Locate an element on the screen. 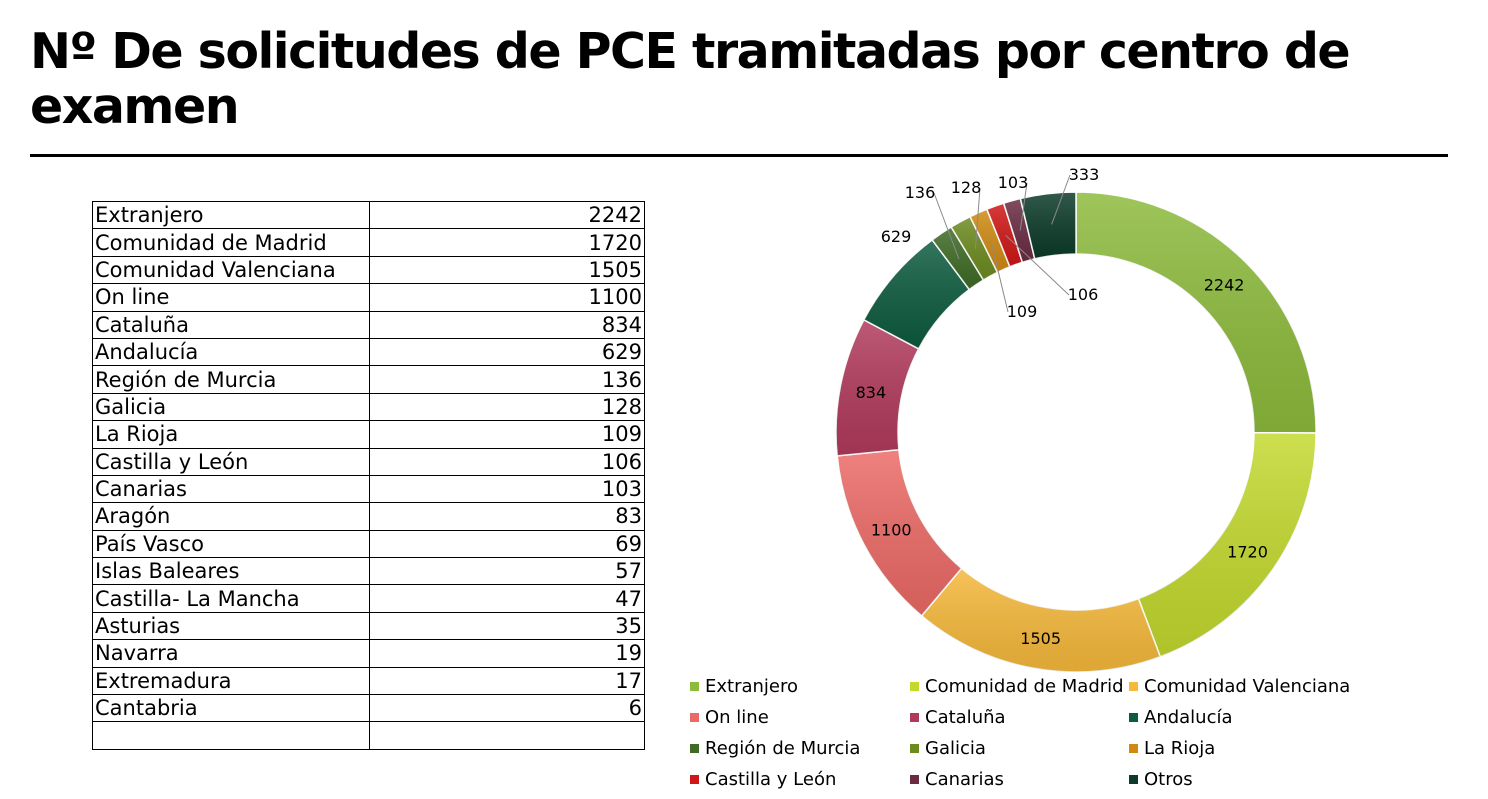 The width and height of the screenshot is (1488, 799). table-row: Andalucía 629 is located at coordinates (368, 352).